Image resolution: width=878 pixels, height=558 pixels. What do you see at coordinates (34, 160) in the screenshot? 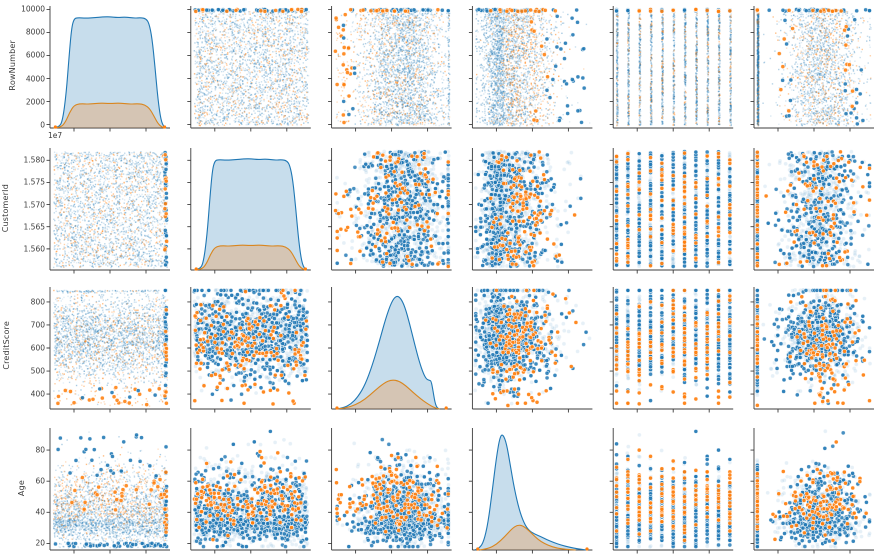
I see `y-tick-label: 1.580` at bounding box center [34, 160].